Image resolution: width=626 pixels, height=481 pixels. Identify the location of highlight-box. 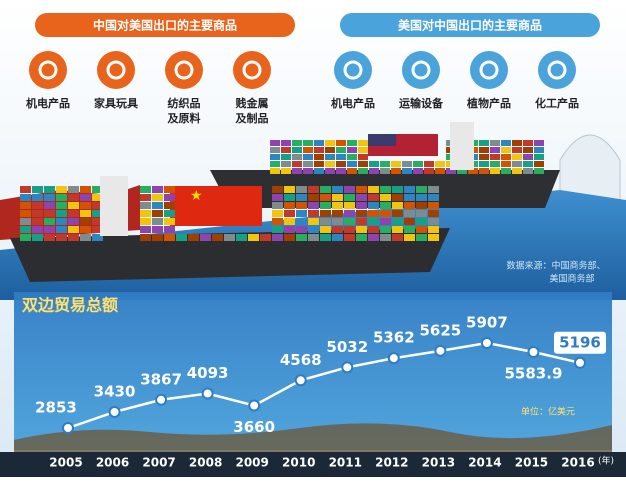
(580, 342).